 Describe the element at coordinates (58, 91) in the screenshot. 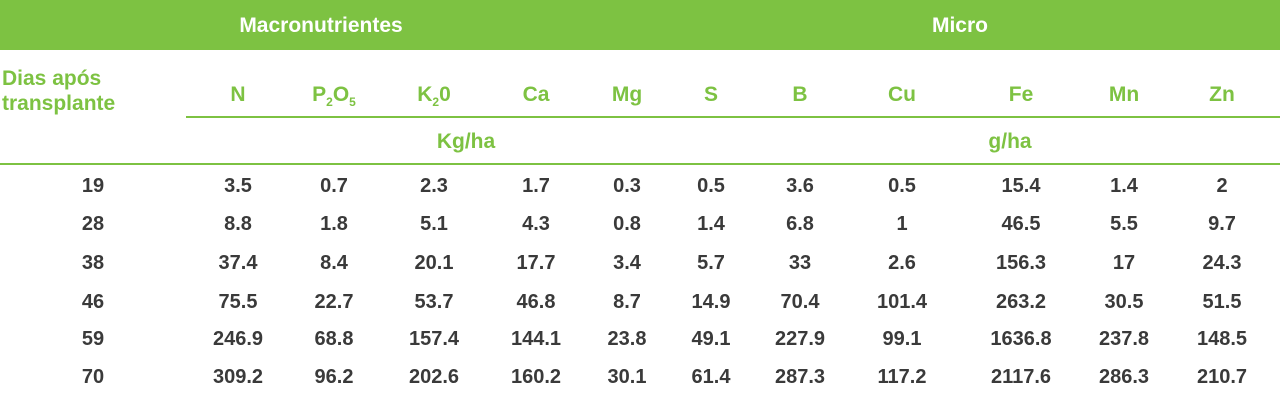

I see `row-header-label: Dias após transplante` at that location.